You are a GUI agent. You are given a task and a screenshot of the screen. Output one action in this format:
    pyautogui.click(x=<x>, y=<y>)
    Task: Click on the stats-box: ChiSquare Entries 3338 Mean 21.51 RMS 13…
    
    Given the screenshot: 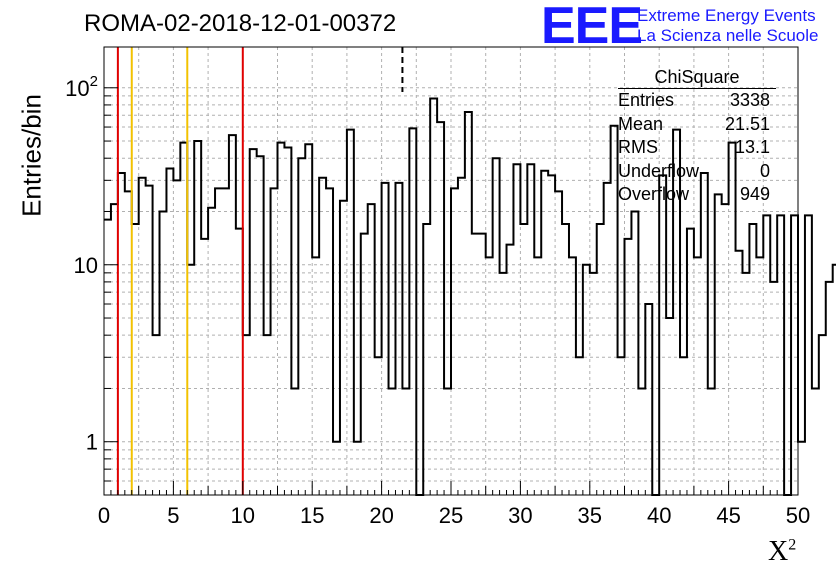 What is the action you would take?
    pyautogui.click(x=694, y=136)
    